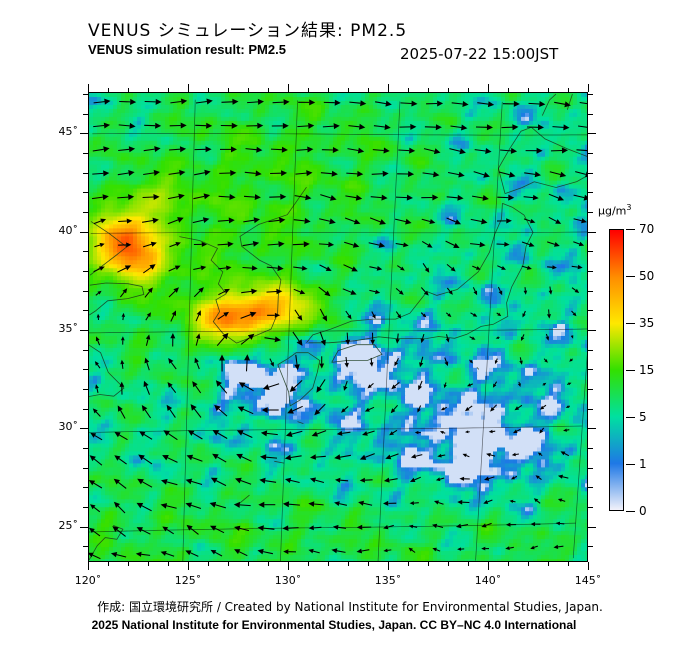 This screenshot has height=649, width=700. Describe the element at coordinates (248, 31) in the screenshot. I see `page-title-japanese: VENUS シミュレーション結果: PM2.5` at that location.